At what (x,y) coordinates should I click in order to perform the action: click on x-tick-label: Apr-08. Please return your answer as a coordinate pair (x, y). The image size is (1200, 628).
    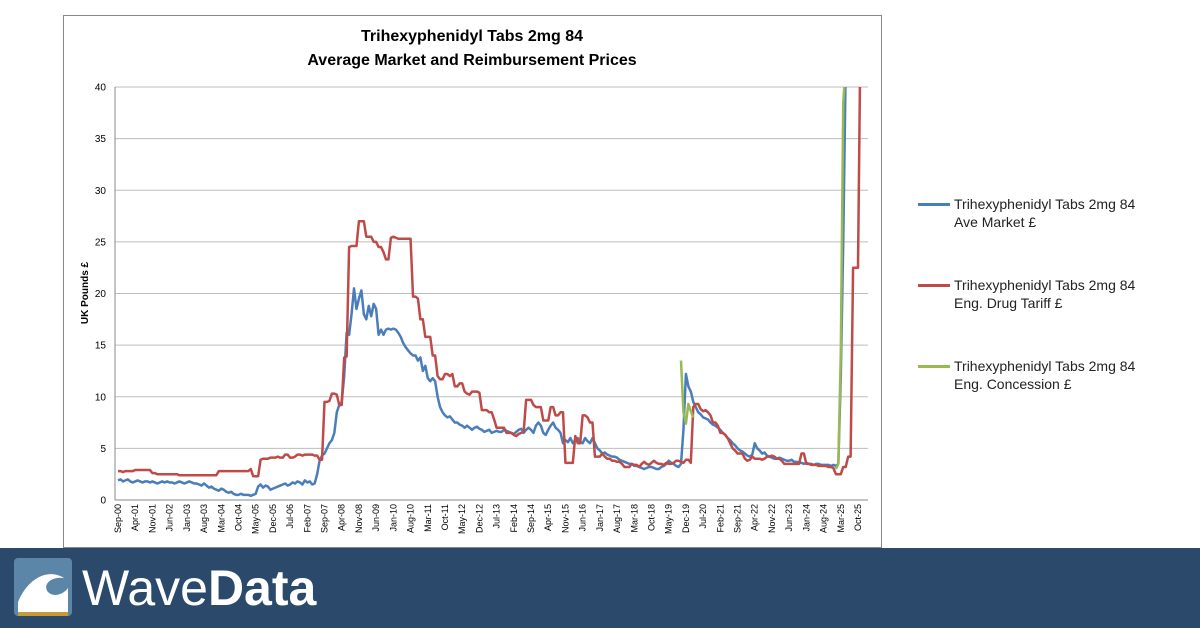
    Looking at the image, I should click on (342, 517).